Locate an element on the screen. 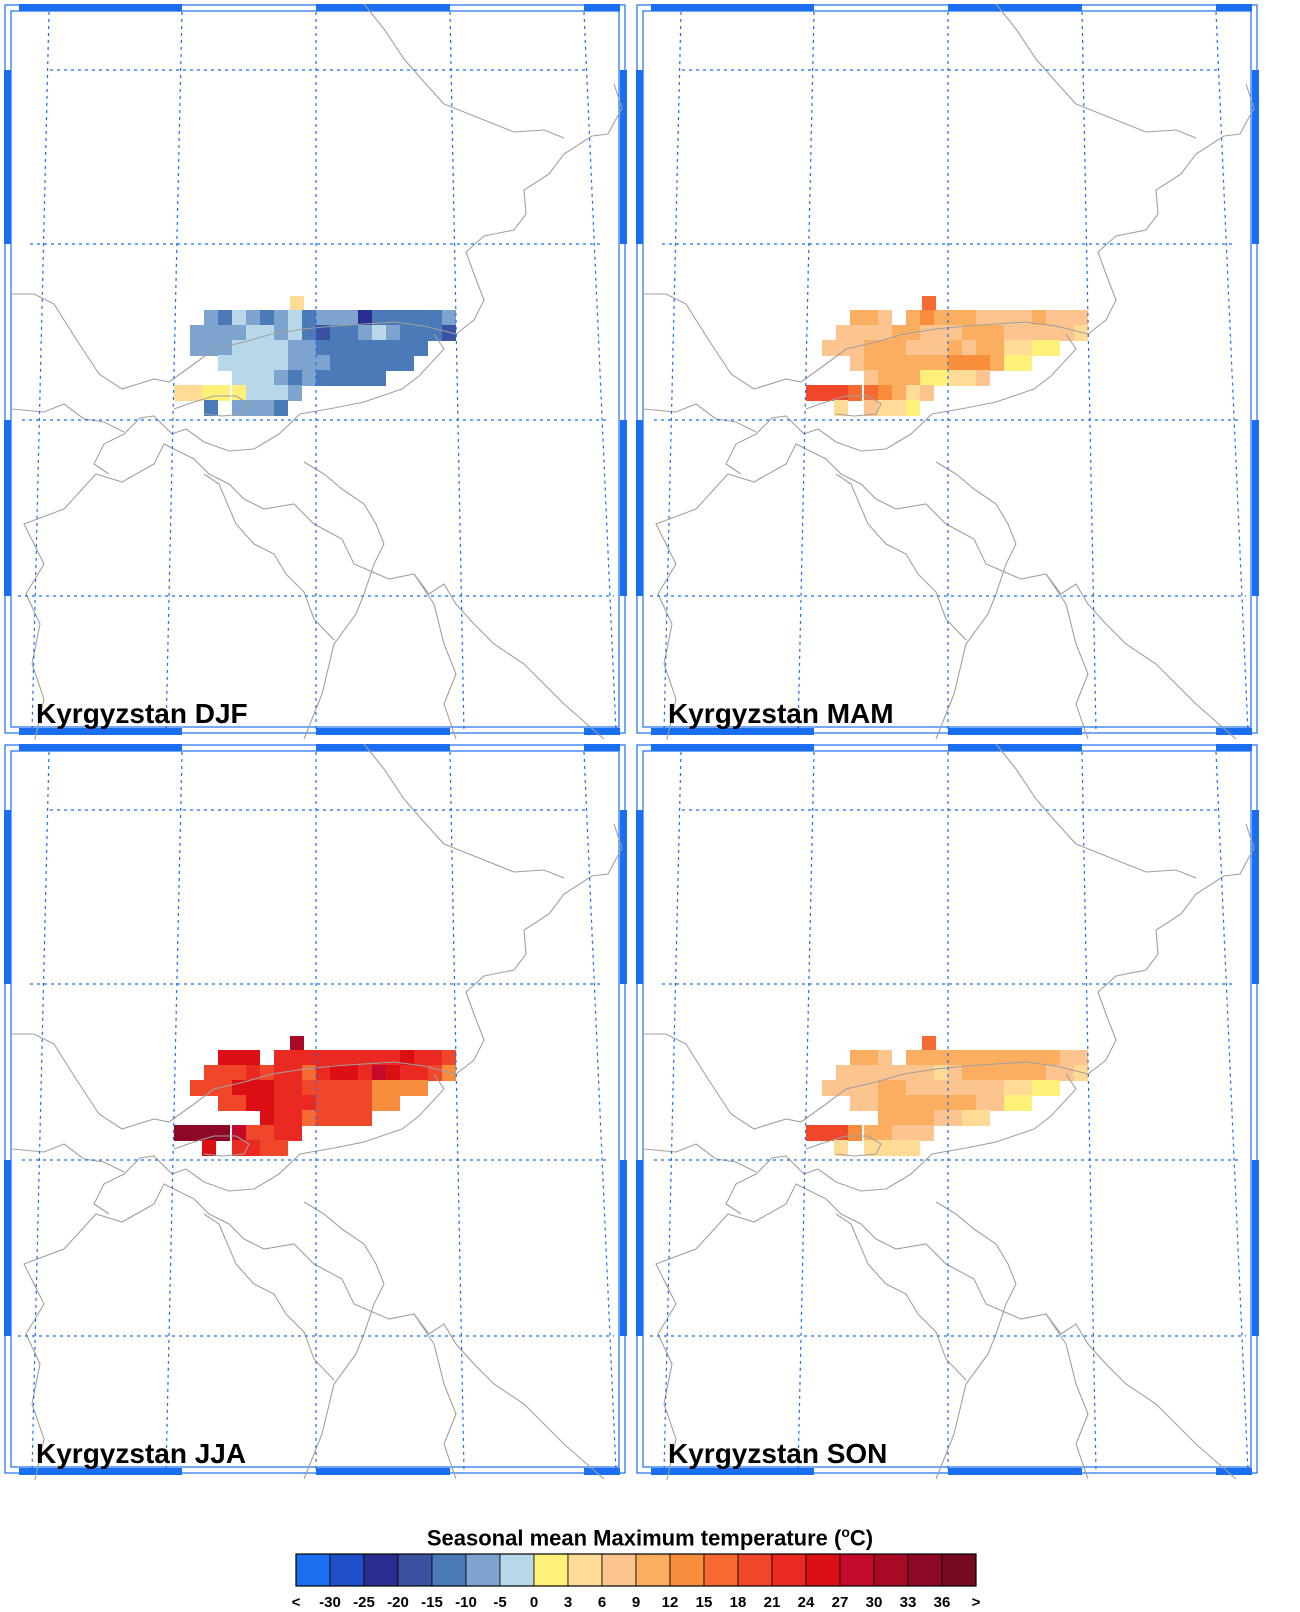 This screenshot has width=1300, height=1612. legend-tick-label: -25 is located at coordinates (364, 1602).